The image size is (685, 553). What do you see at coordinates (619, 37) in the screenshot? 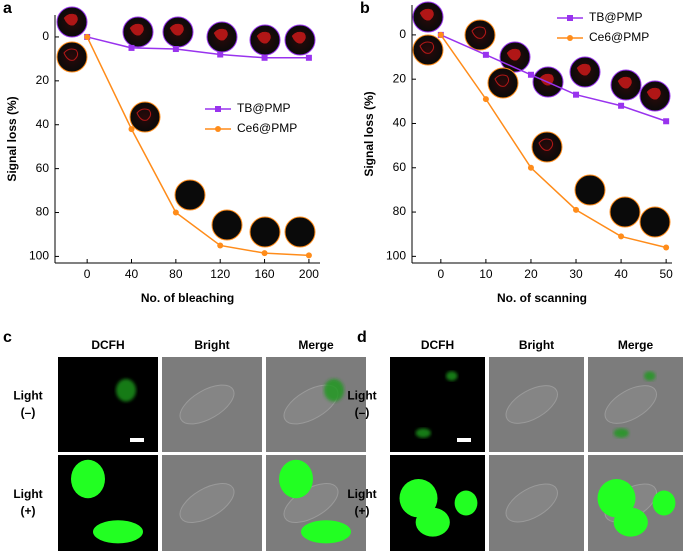
I see `legend-label: Ce6@PMP` at bounding box center [619, 37].